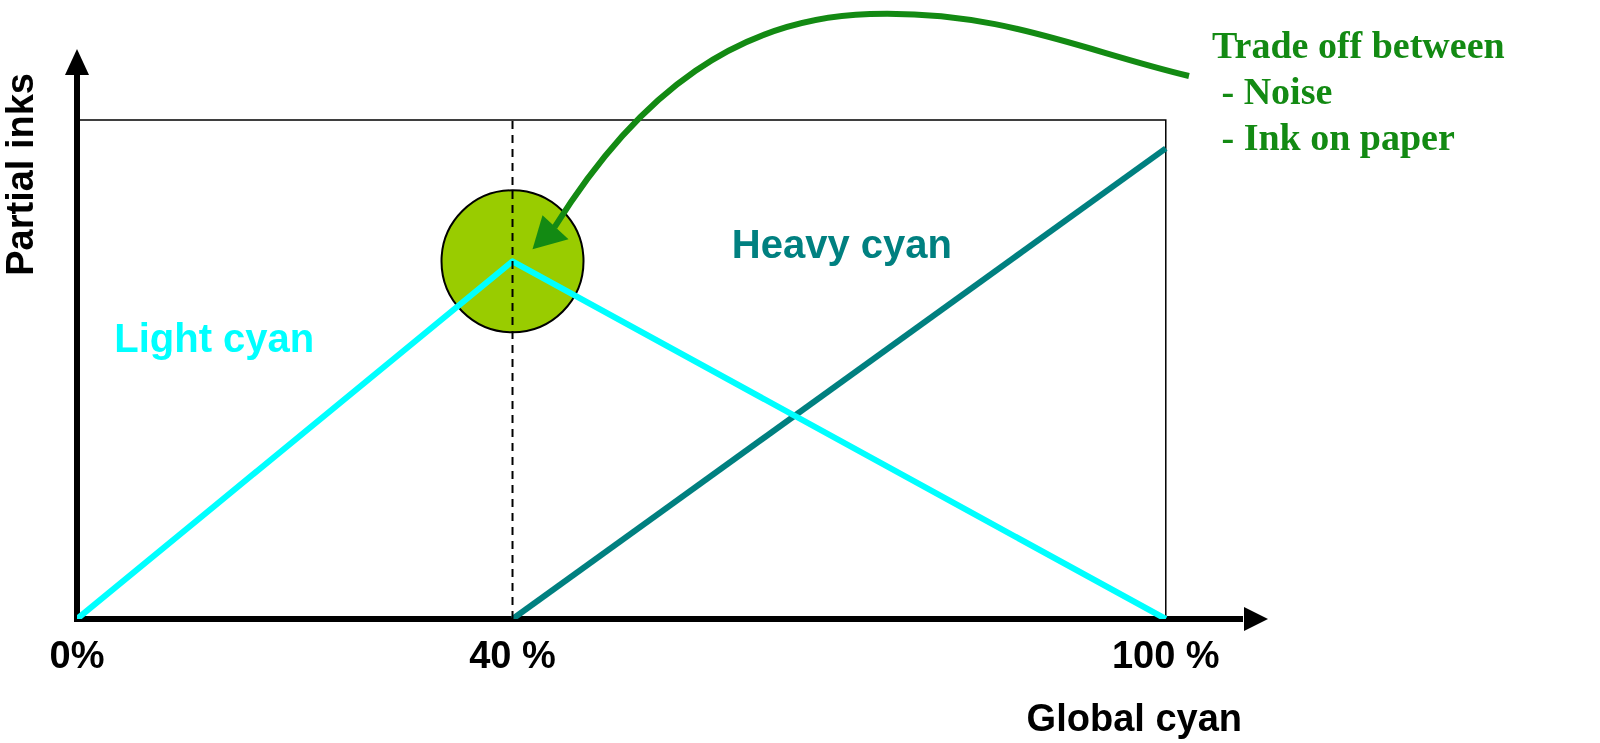 The width and height of the screenshot is (1600, 743). Describe the element at coordinates (1358, 91) in the screenshot. I see `annotation: Trade off between - Noise - Ink on paper` at that location.